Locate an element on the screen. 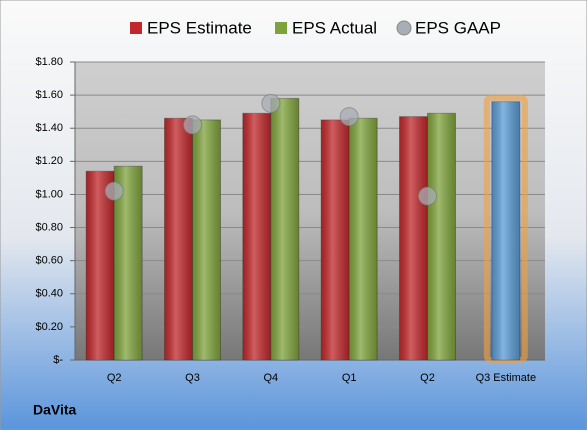  legend-label: EPS Estimate is located at coordinates (199, 27).